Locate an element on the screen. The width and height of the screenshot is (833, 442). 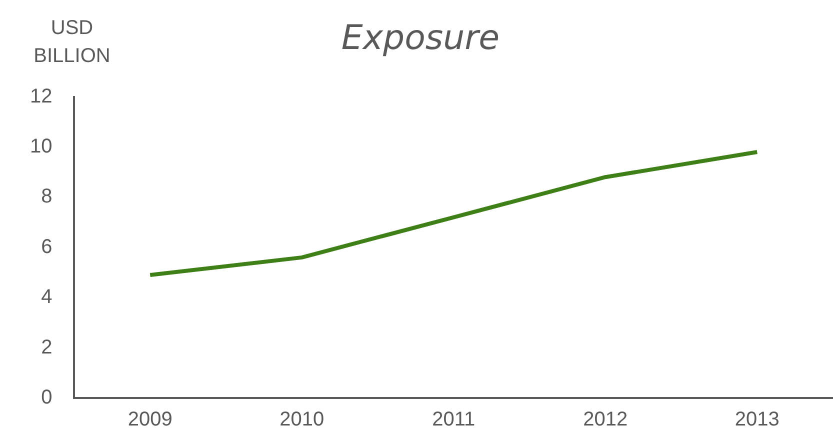
y-tick-label: 2 is located at coordinates (46, 347).